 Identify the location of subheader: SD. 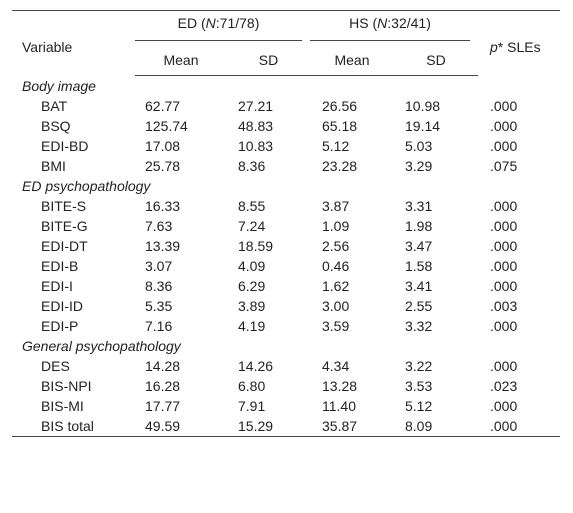
(436, 60).